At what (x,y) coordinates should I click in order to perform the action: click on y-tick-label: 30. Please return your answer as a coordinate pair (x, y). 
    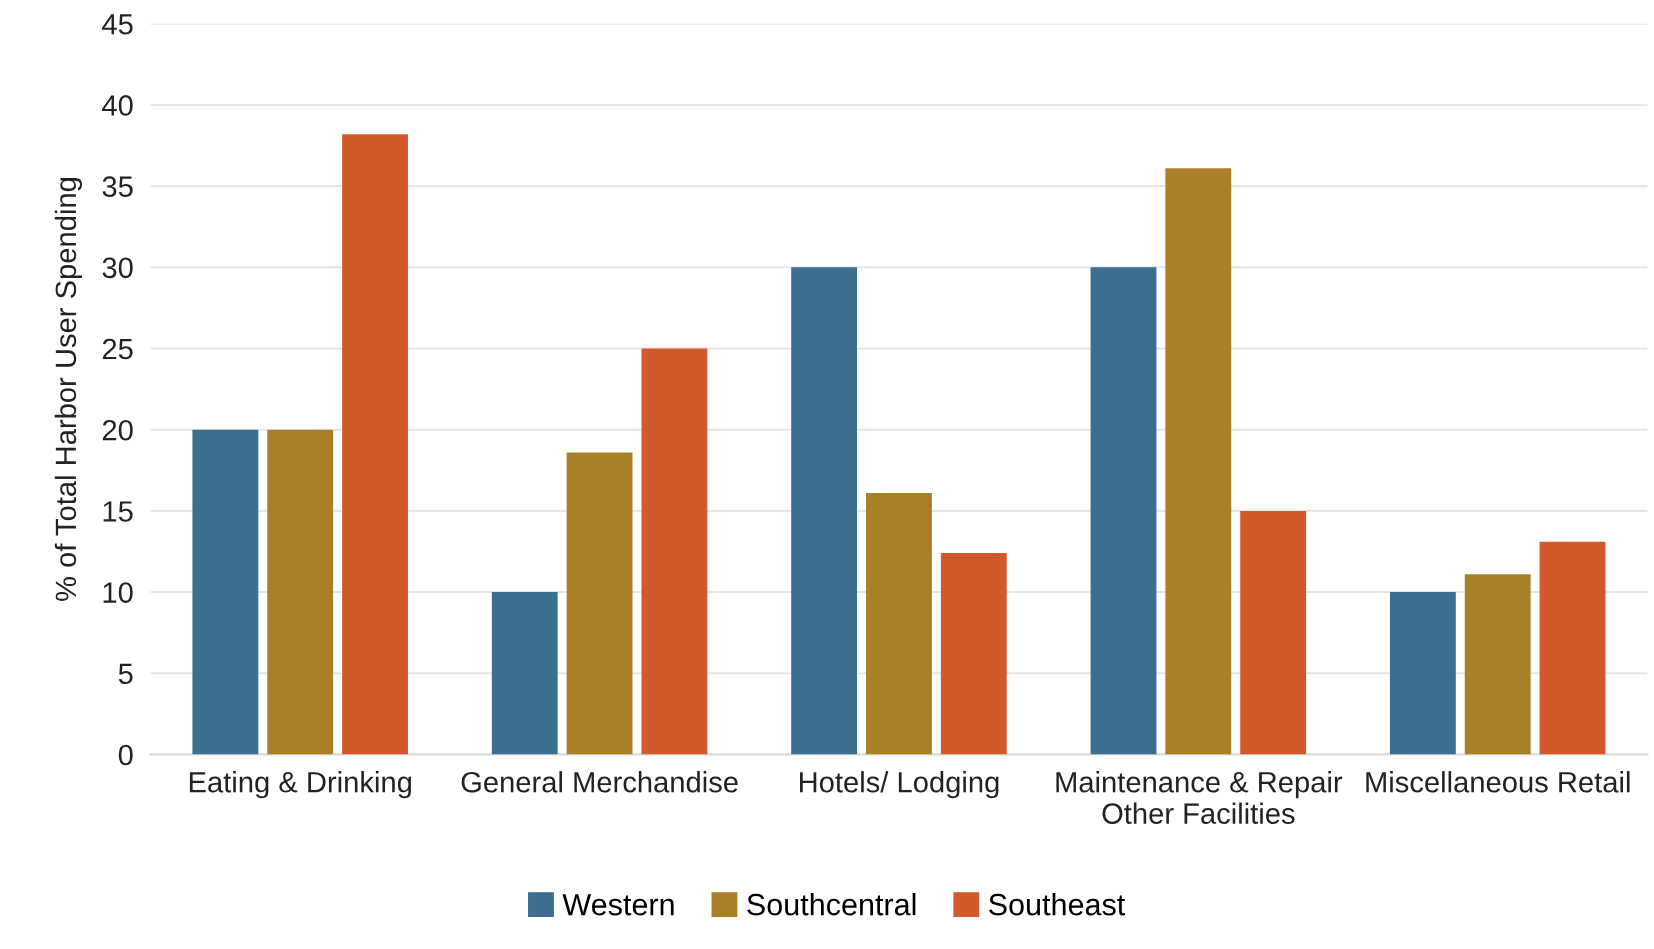
    Looking at the image, I should click on (117, 268).